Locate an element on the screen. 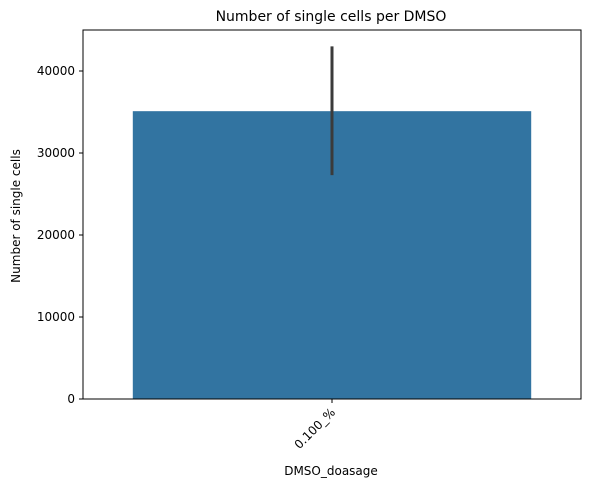 The height and width of the screenshot is (491, 589). x-axis: 0.100_% is located at coordinates (315, 425).